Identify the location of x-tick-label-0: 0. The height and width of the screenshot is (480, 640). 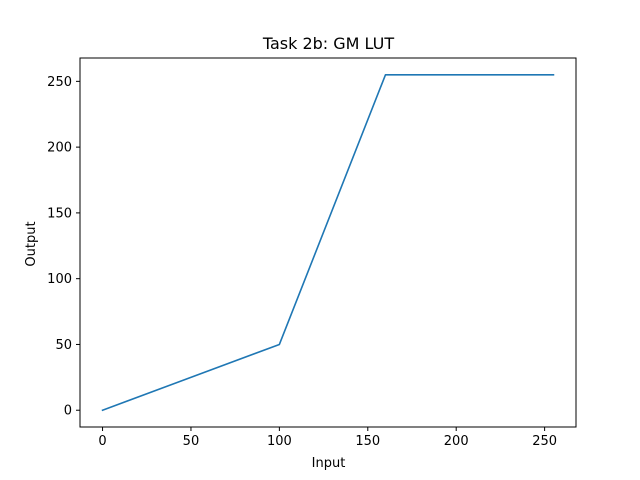
(102, 441).